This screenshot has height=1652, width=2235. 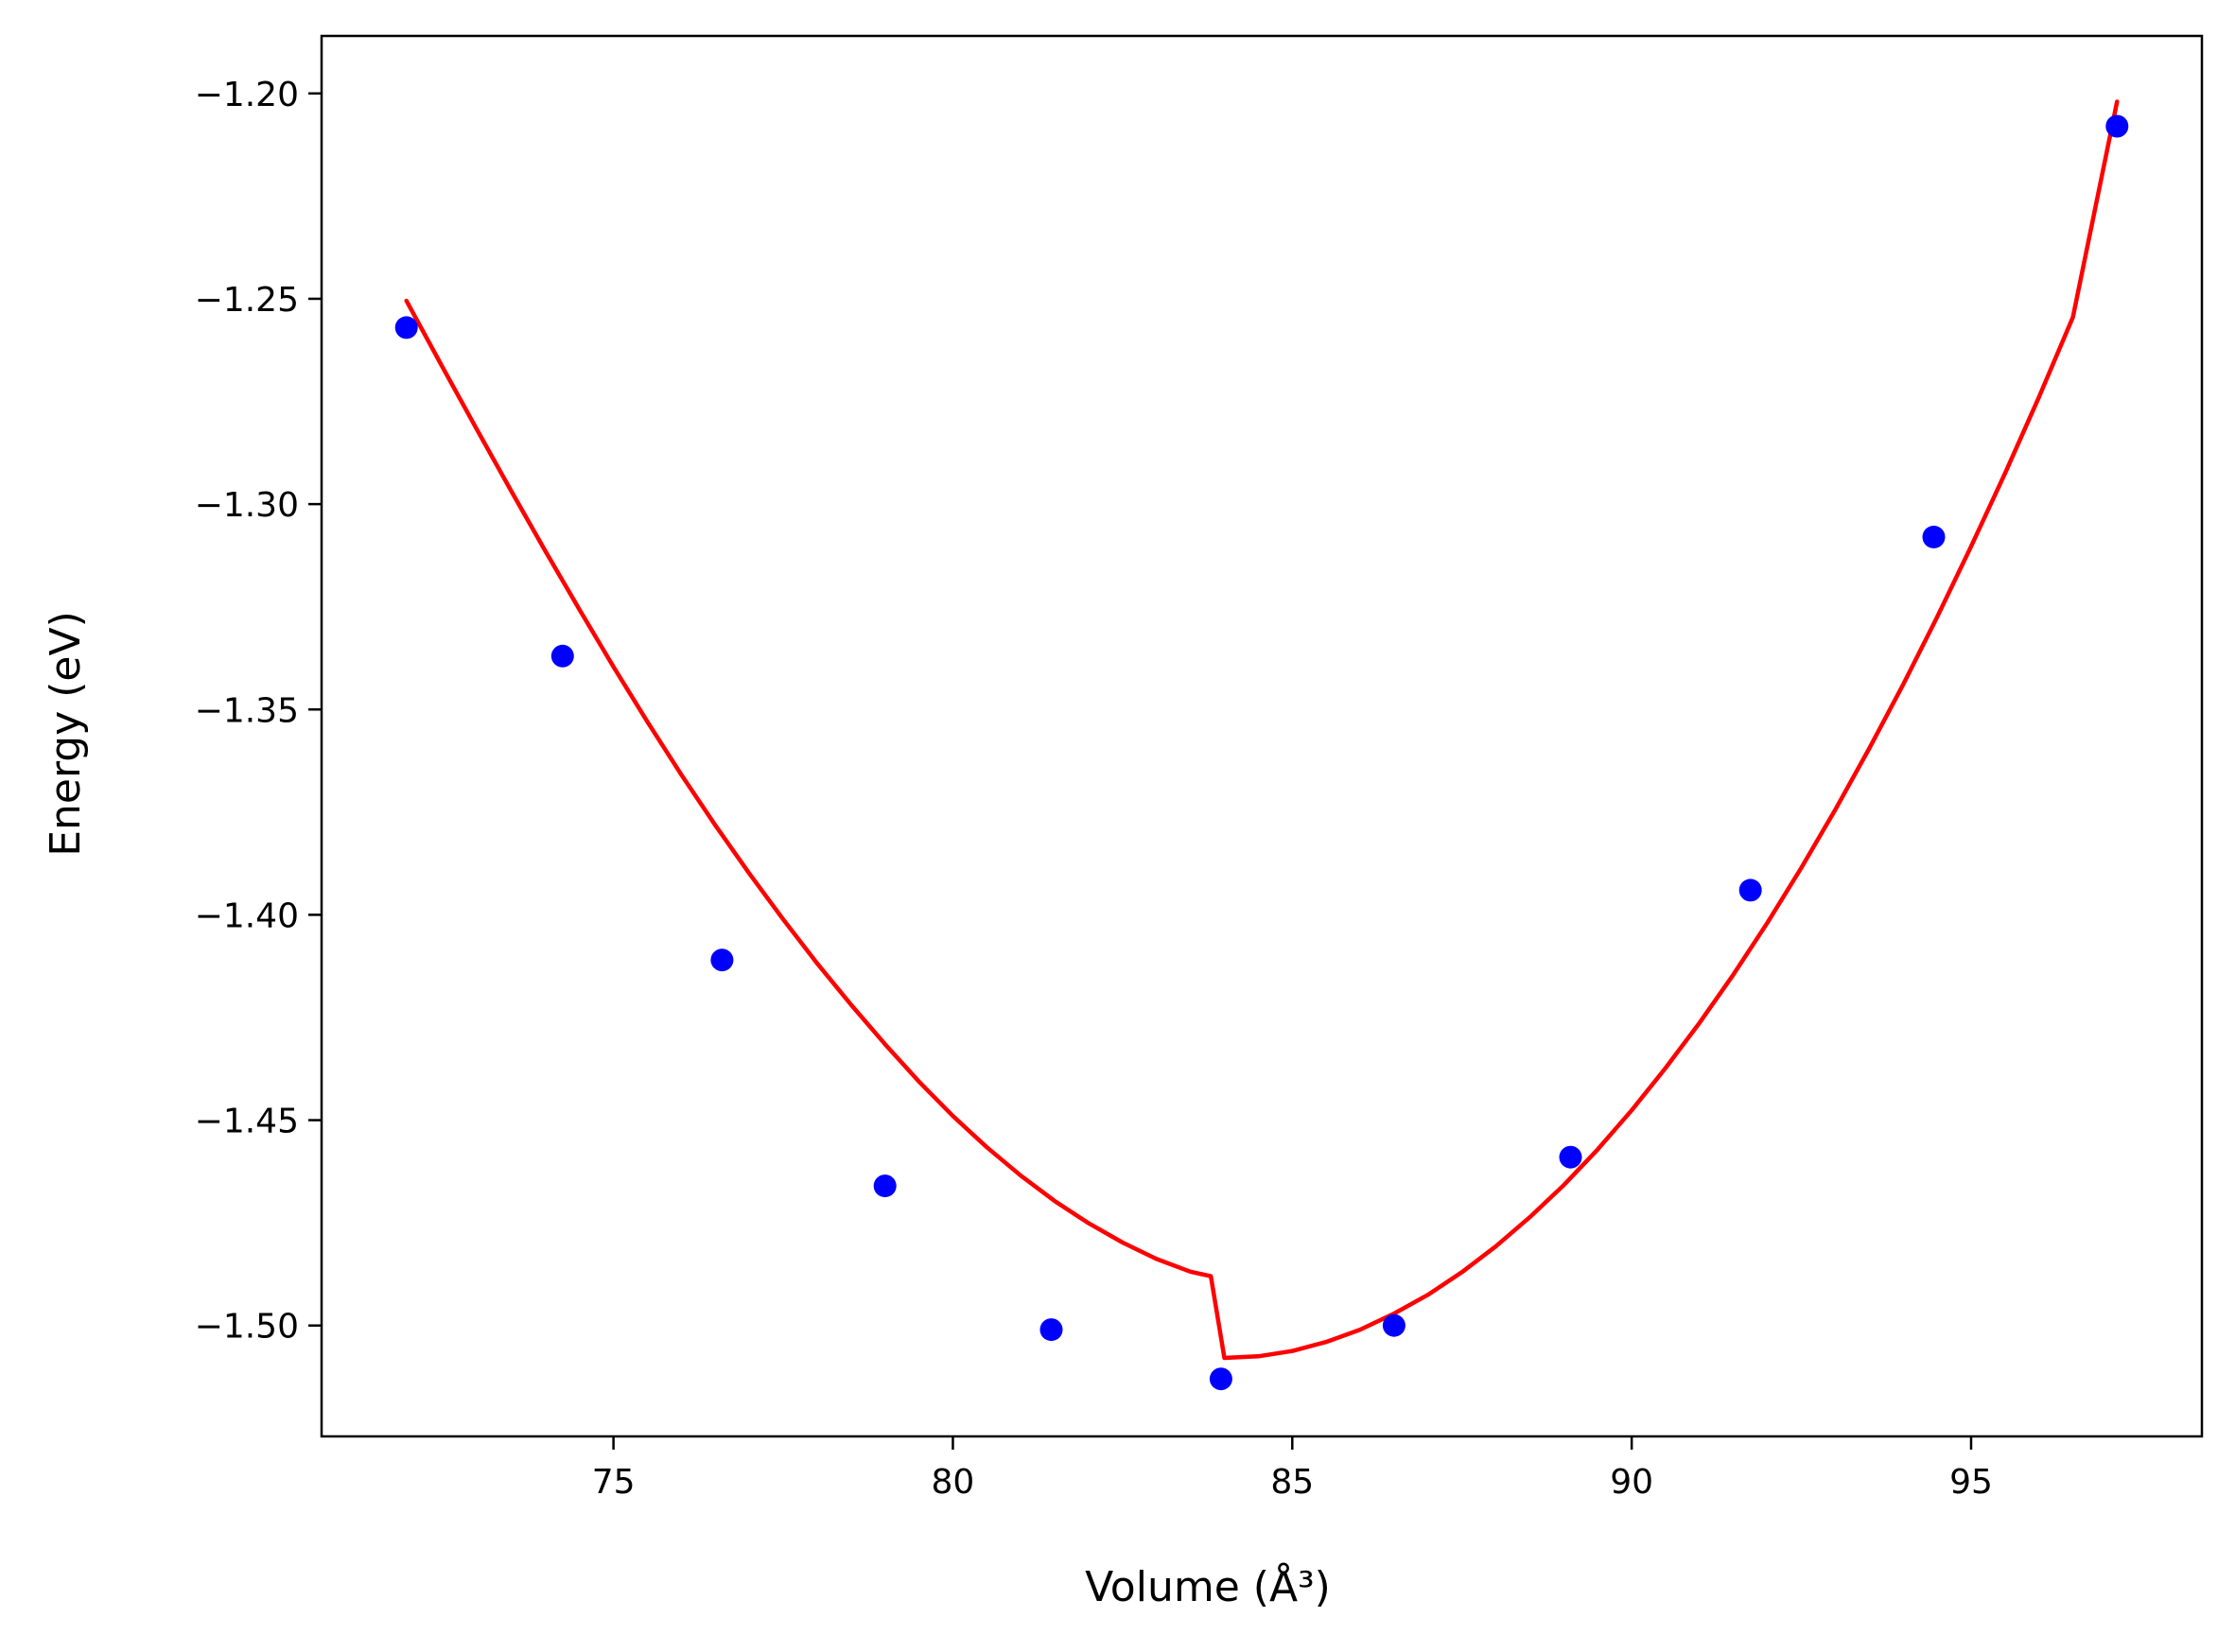 I want to click on y-axis-label-unit: (eV), so click(x=66, y=654).